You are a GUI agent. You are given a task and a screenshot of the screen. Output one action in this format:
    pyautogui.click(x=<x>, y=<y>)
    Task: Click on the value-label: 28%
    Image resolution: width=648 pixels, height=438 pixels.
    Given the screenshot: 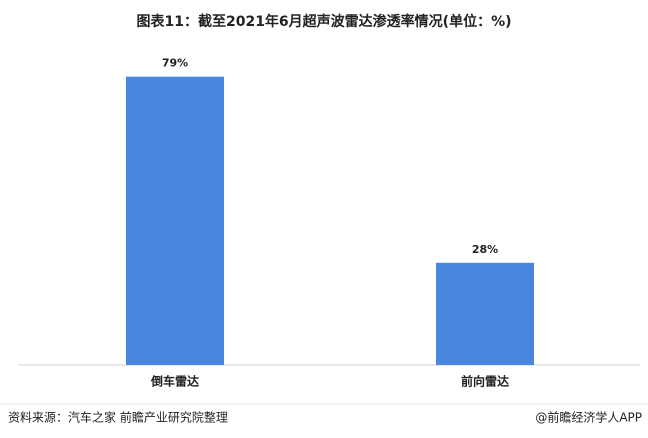 What is the action you would take?
    pyautogui.click(x=485, y=249)
    